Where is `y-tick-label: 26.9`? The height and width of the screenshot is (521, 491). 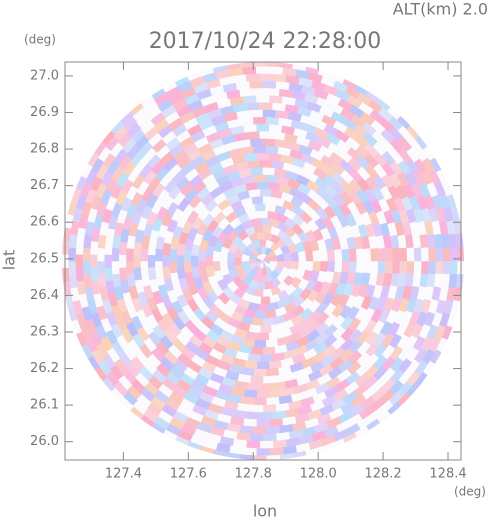 y-tick-label: 26.9 is located at coordinates (44, 112).